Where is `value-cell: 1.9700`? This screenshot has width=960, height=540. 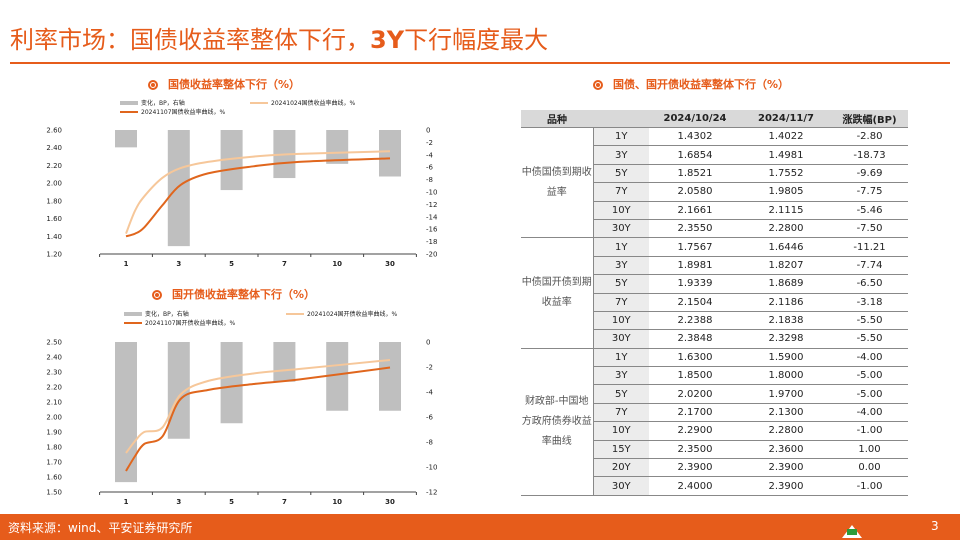 value-cell: 1.9700 is located at coordinates (786, 394).